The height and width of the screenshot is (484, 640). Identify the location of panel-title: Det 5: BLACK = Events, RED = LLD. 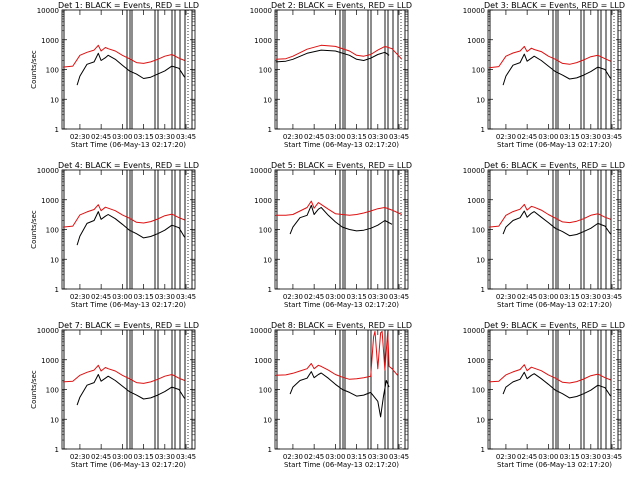
(341, 165).